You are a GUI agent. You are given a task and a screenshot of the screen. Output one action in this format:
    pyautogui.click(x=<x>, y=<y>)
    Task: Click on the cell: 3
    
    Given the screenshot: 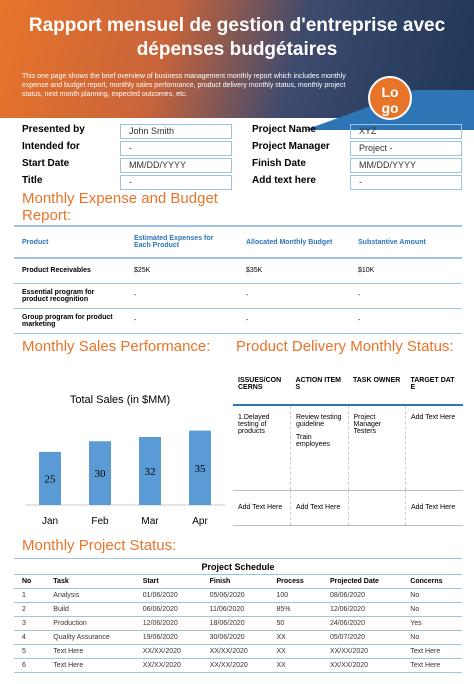 What is the action you would take?
    pyautogui.click(x=24, y=623)
    